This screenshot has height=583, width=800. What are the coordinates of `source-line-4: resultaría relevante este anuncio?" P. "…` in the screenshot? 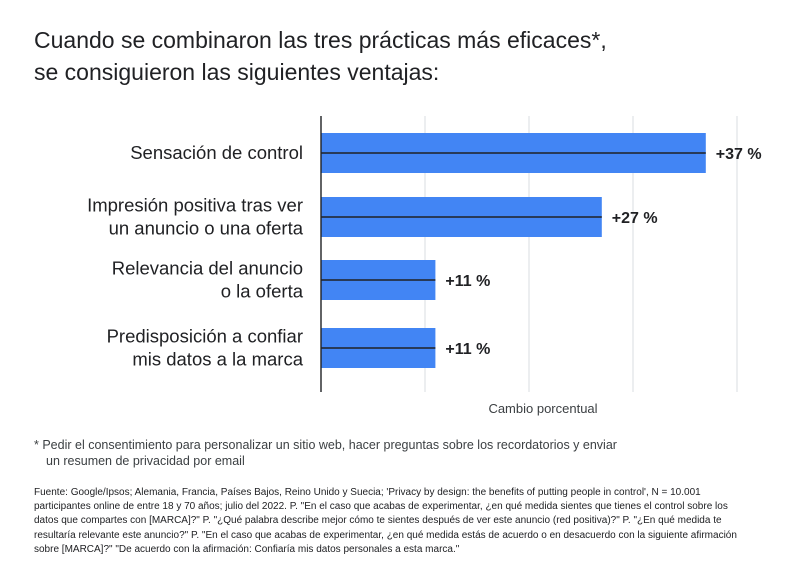 It's located at (385, 535).